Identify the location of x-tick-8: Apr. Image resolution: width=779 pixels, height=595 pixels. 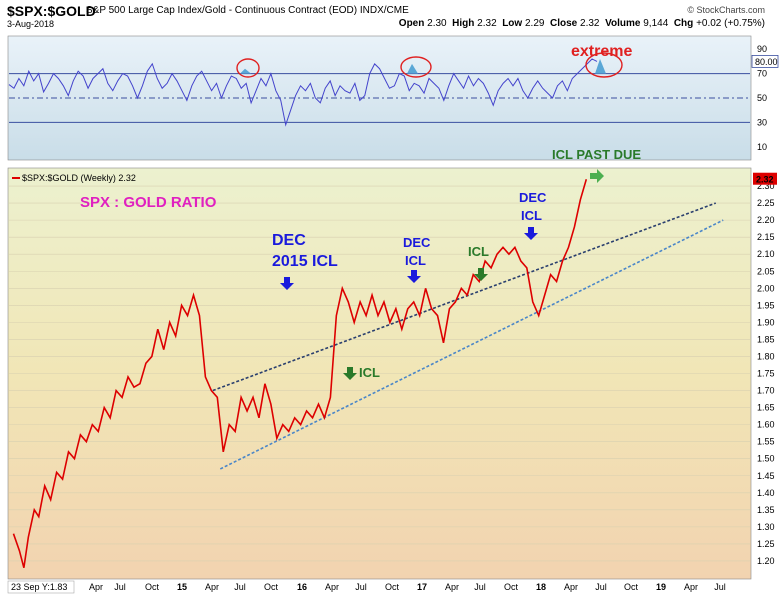
(332, 587).